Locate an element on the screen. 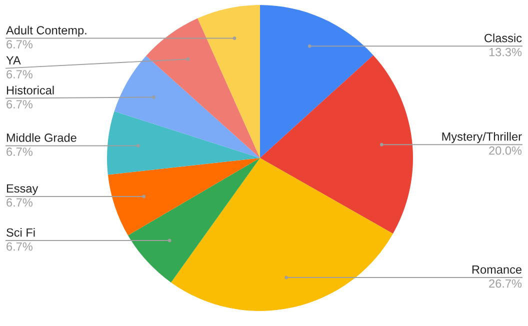  slice-label: Adult Contemp. is located at coordinates (46, 31).